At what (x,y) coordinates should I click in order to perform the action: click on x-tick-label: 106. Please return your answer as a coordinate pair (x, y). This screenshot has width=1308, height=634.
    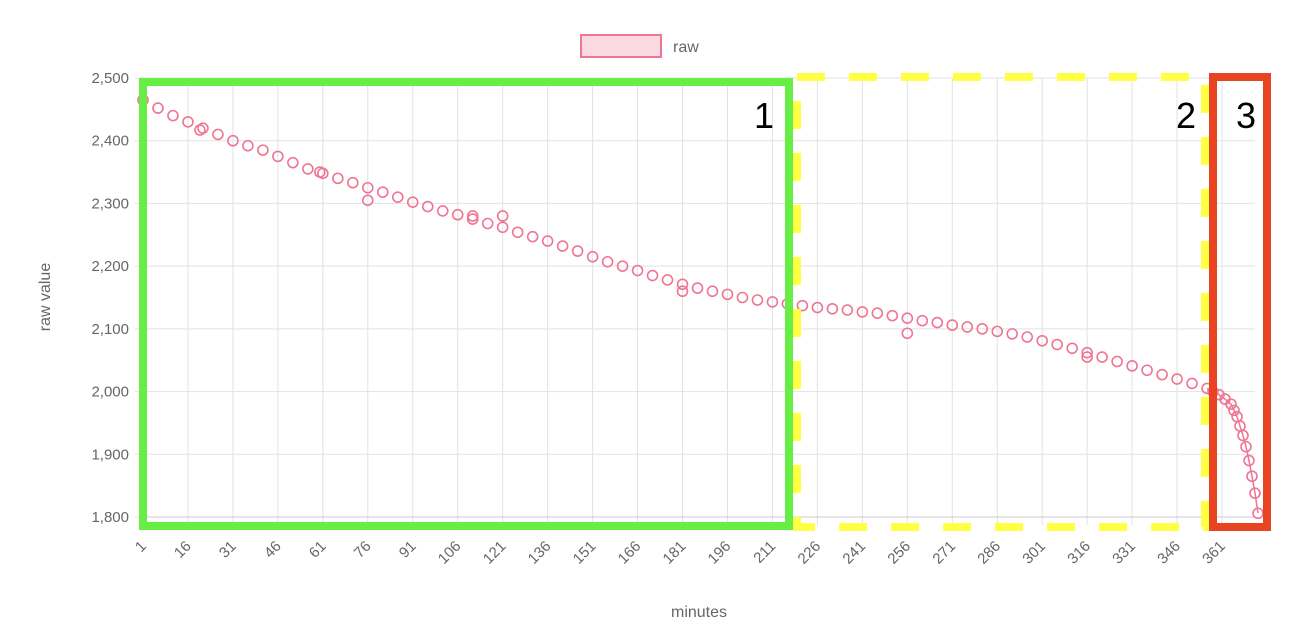
    Looking at the image, I should click on (450, 553).